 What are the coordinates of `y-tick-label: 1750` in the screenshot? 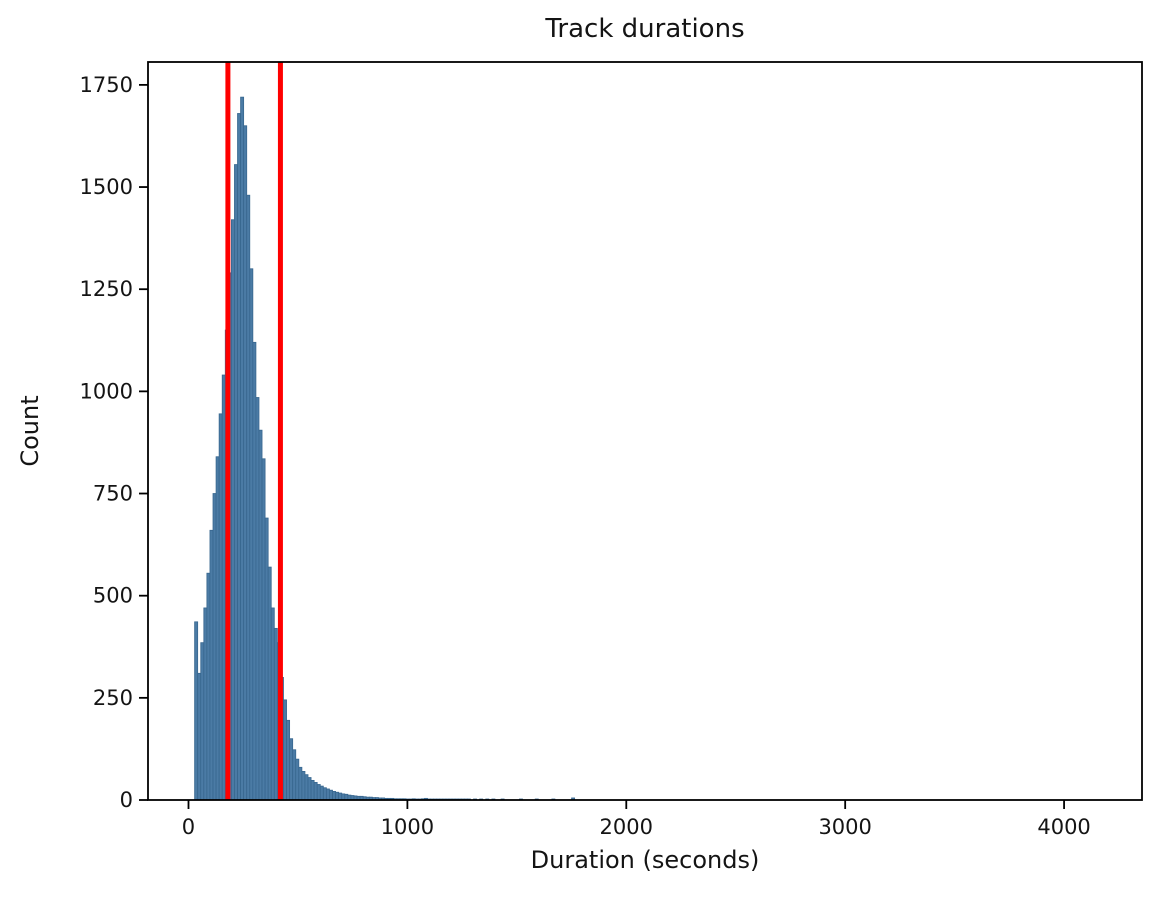 It's located at (106, 85).